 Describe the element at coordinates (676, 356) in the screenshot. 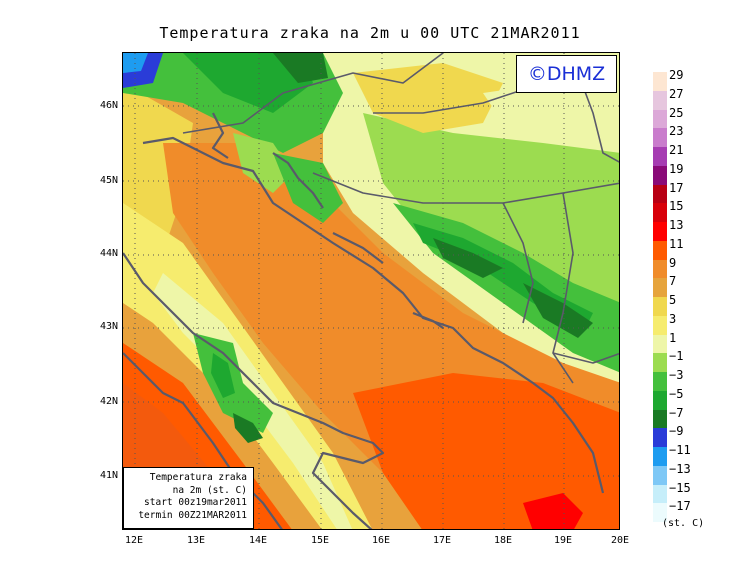

I see `legend-tick-label: −1` at that location.